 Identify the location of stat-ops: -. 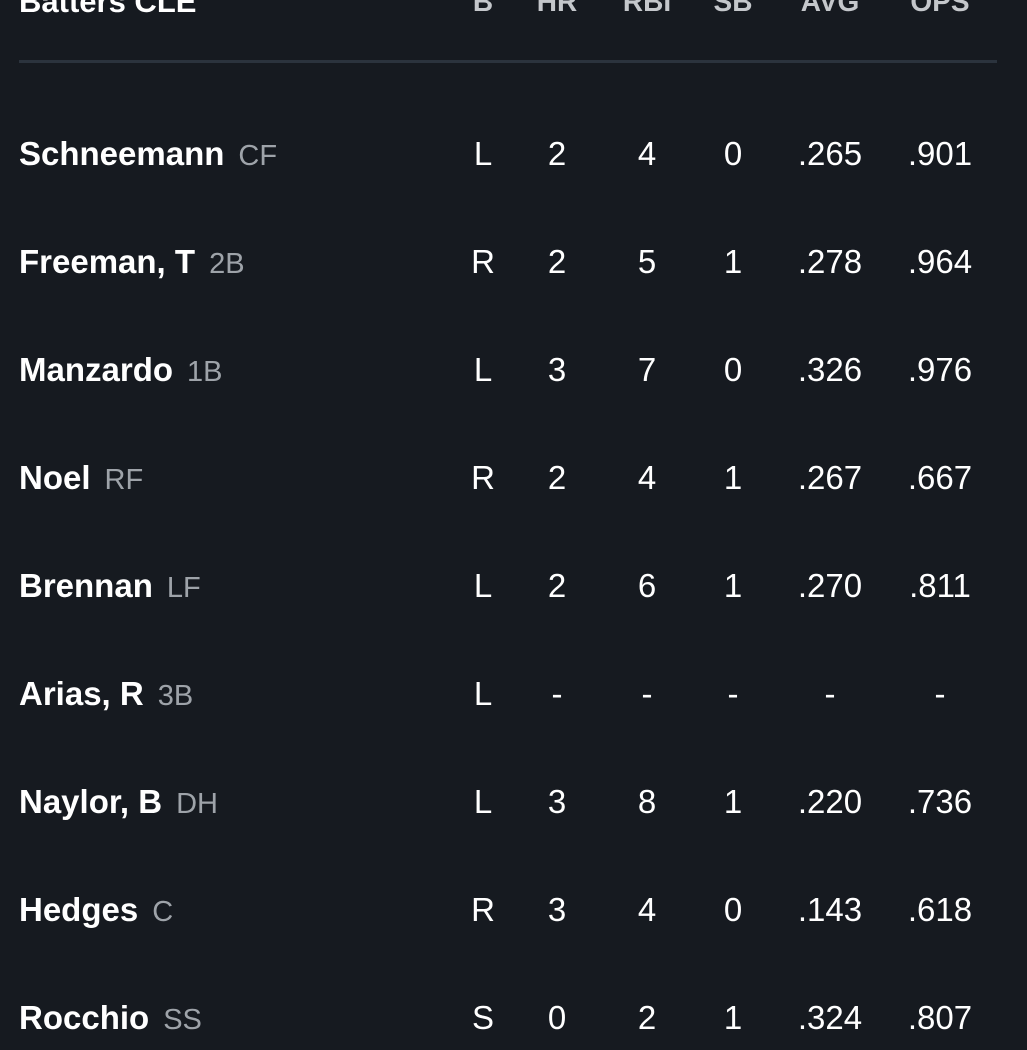
(940, 693).